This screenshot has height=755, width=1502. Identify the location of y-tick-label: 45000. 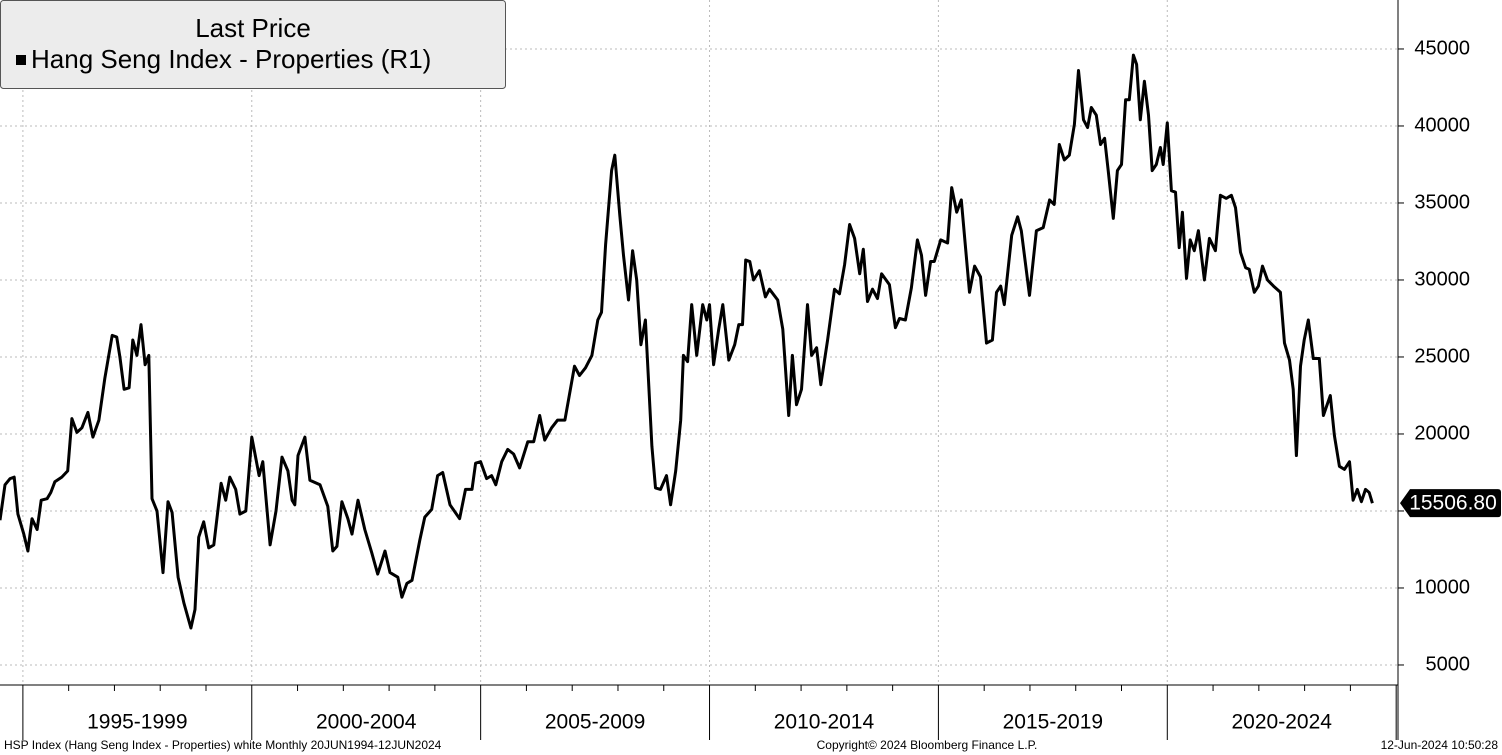
(1442, 48).